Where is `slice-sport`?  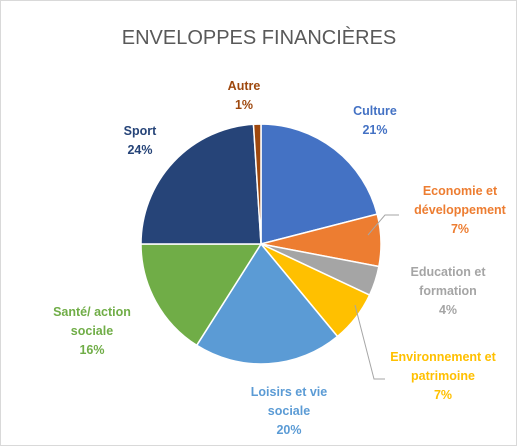 slice-sport is located at coordinates (201, 184).